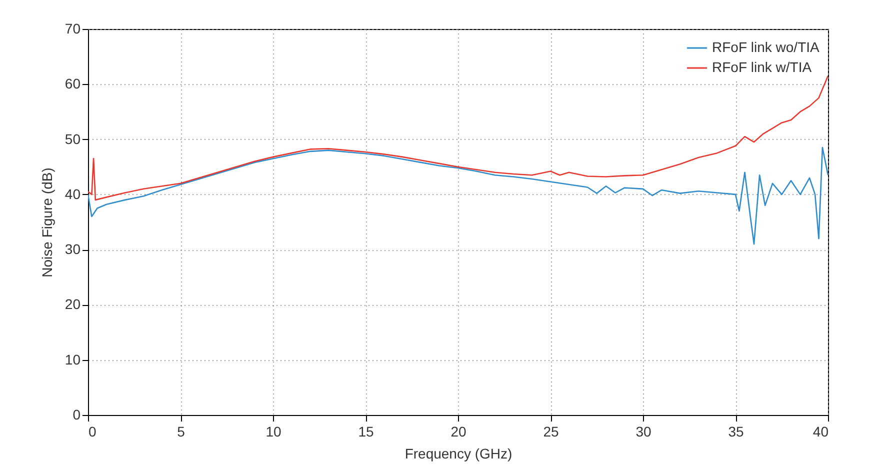  I want to click on x-tick-label: 40, so click(820, 432).